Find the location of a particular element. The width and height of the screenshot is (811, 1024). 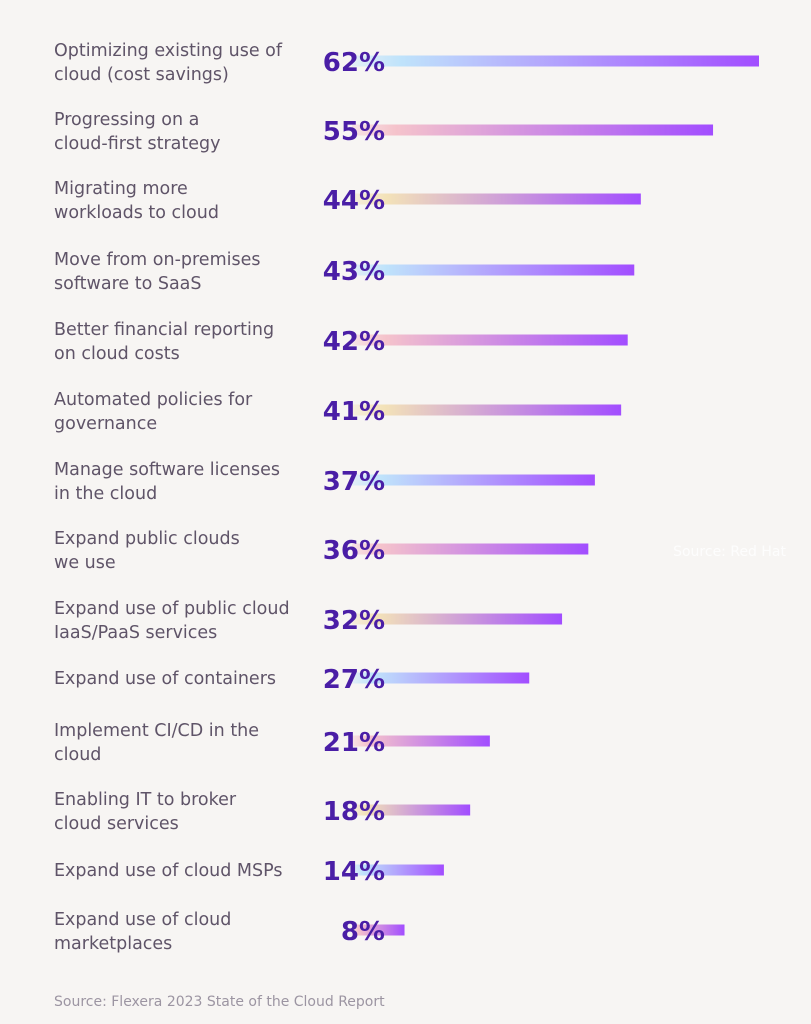

category-label: Move from on-premises software to SaaS is located at coordinates (157, 272).